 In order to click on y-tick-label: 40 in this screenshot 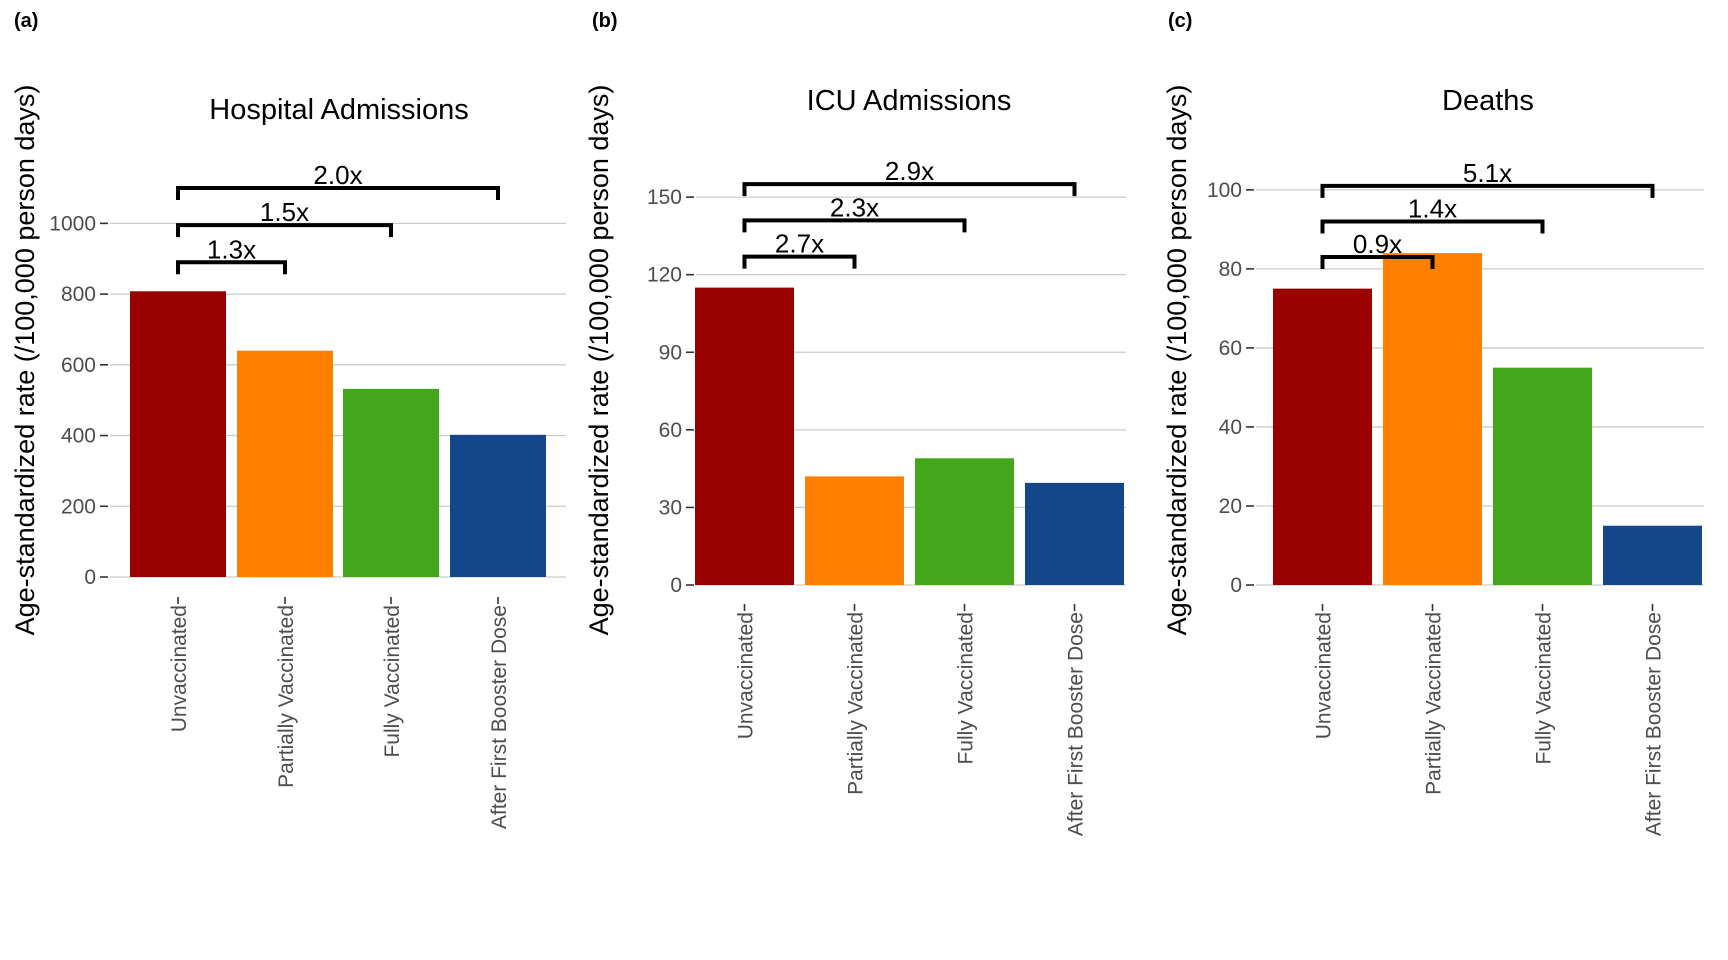, I will do `click(1230, 427)`.